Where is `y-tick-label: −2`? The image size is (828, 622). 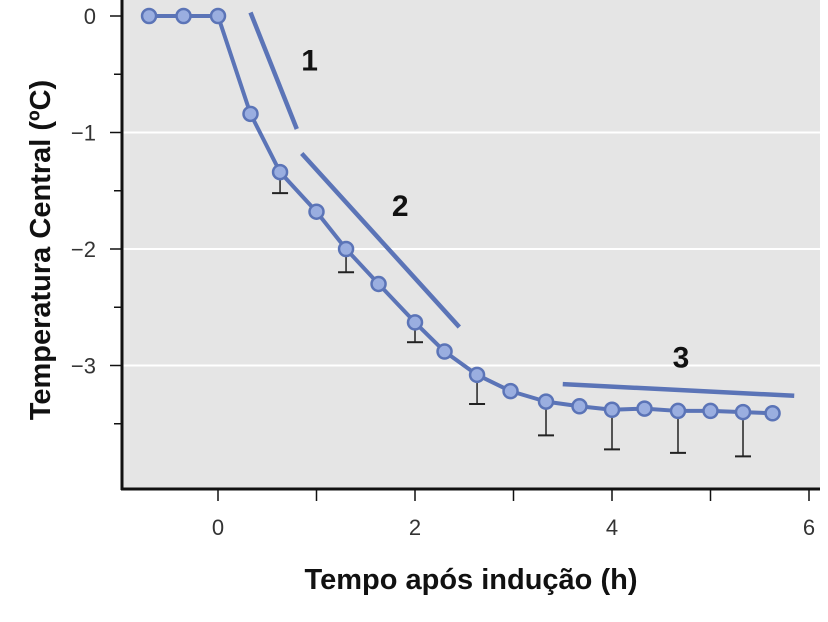
y-tick-label: −2 is located at coordinates (83, 249).